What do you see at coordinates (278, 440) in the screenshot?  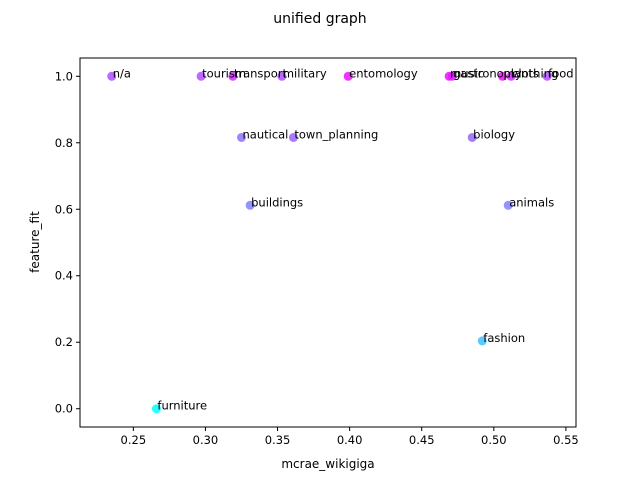 I see `x-tick-label: 0.35` at bounding box center [278, 440].